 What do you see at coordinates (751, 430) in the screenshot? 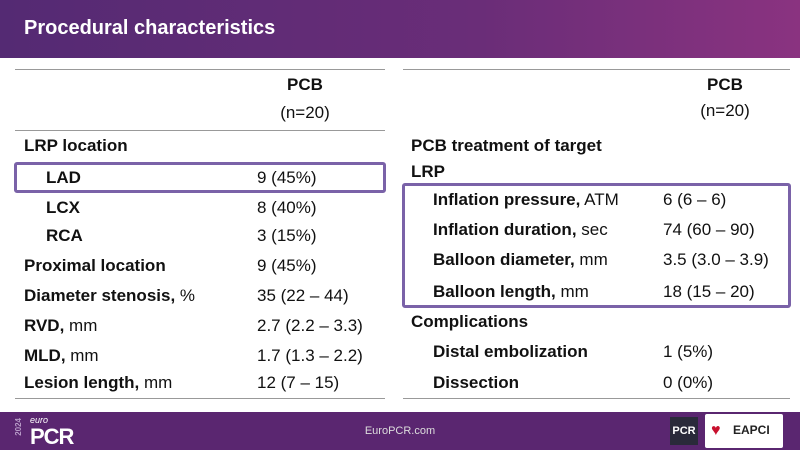
I see `eapci-label: EAPCI` at bounding box center [751, 430].